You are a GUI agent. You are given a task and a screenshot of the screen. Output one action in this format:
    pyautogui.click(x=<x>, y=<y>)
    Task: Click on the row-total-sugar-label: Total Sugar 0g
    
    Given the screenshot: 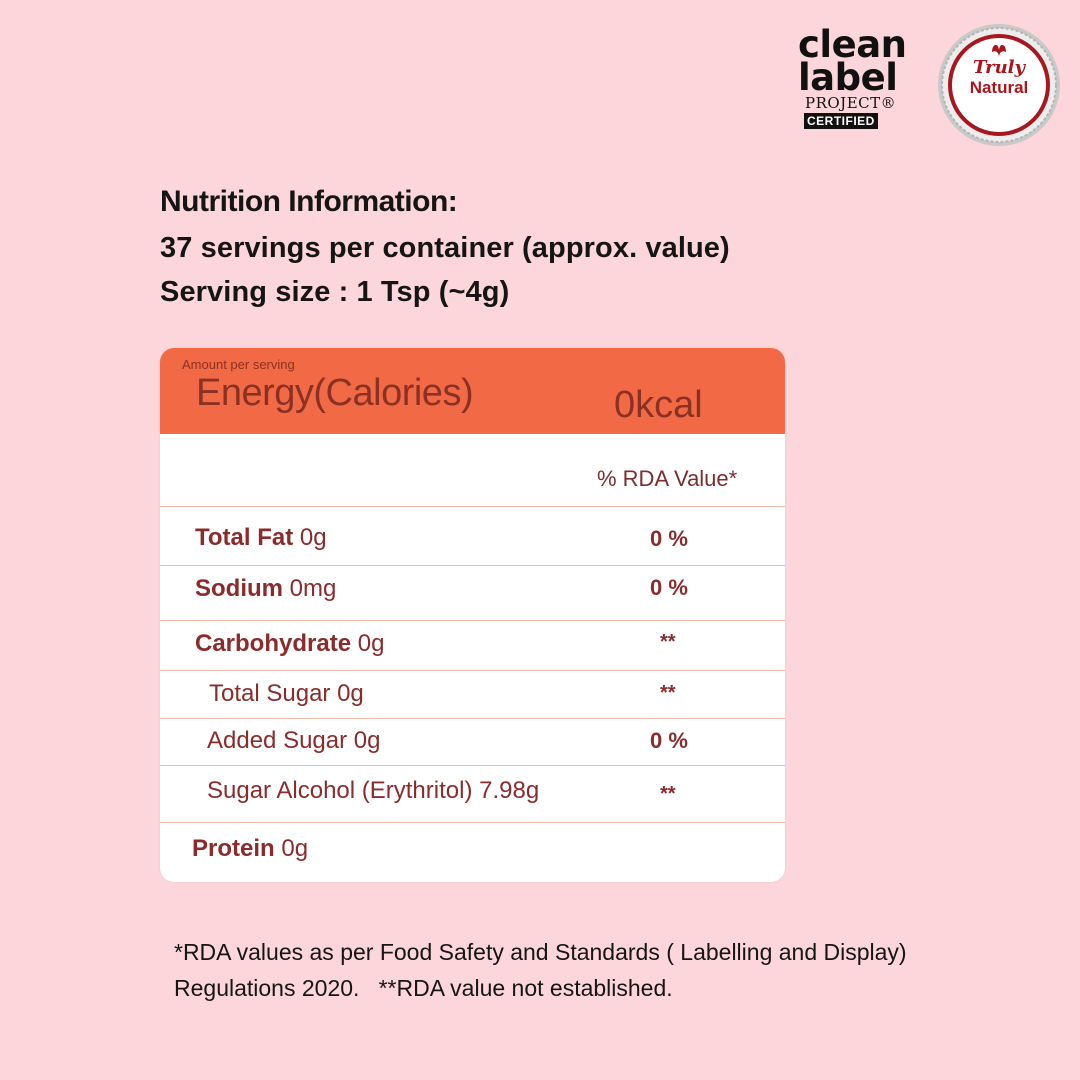 What is the action you would take?
    pyautogui.click(x=286, y=693)
    